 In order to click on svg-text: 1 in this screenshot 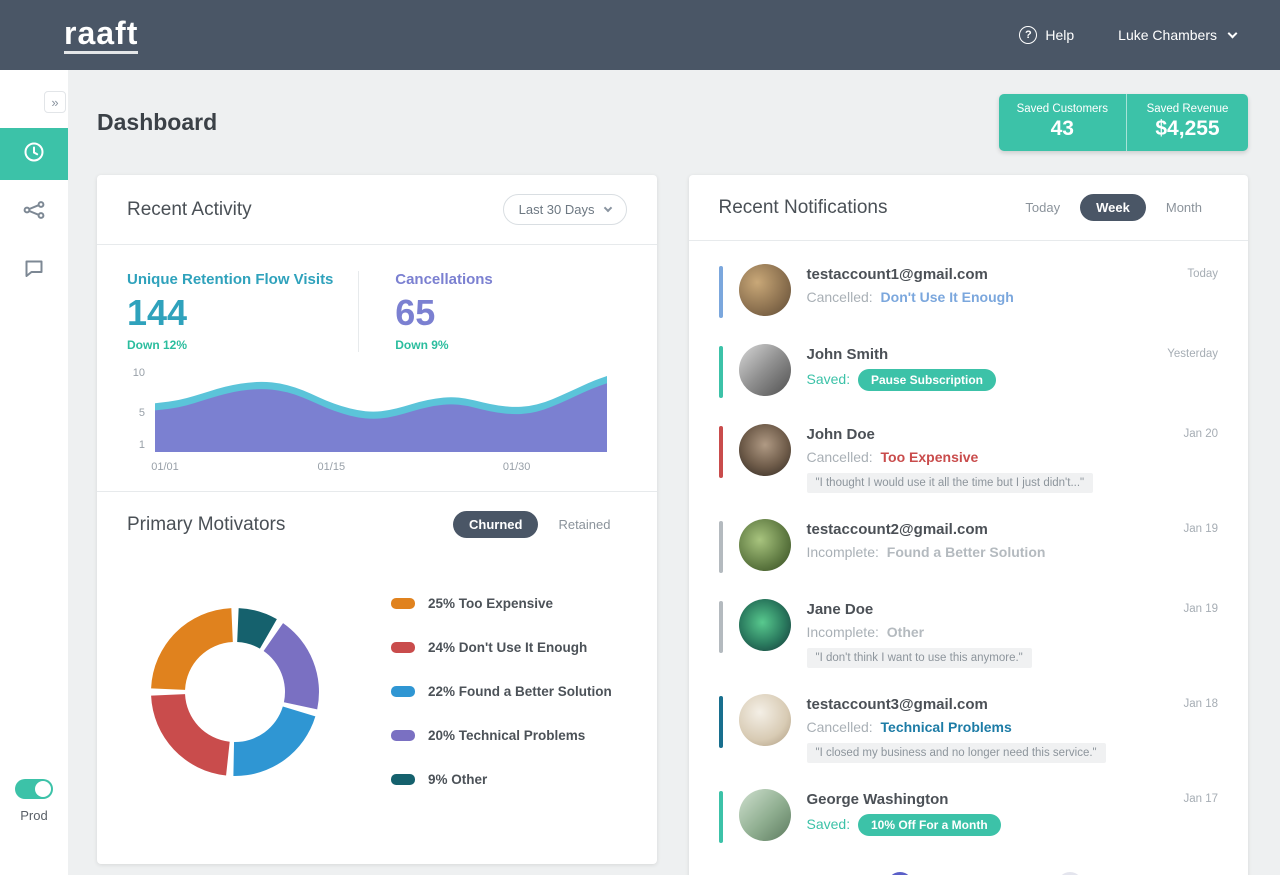, I will do `click(142, 445)`.